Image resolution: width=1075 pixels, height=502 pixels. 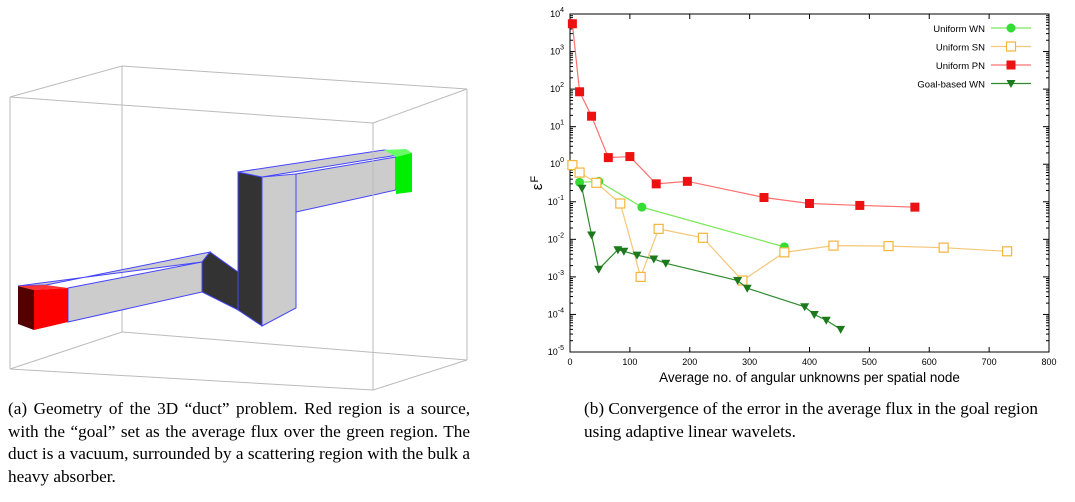 What do you see at coordinates (1048, 362) in the screenshot?
I see `x-tick-label: 800` at bounding box center [1048, 362].